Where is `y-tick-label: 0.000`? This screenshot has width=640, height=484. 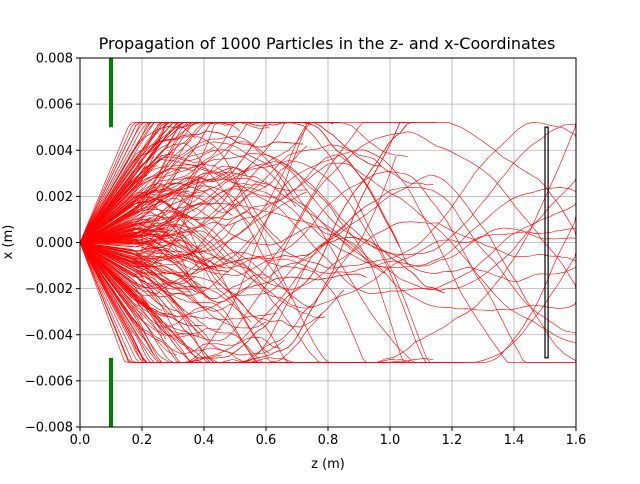 y-tick-label: 0.000 is located at coordinates (54, 243).